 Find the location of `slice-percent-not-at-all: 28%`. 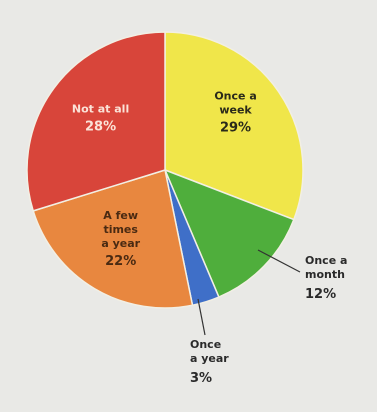

slice-percent-not-at-all: 28% is located at coordinates (100, 127).